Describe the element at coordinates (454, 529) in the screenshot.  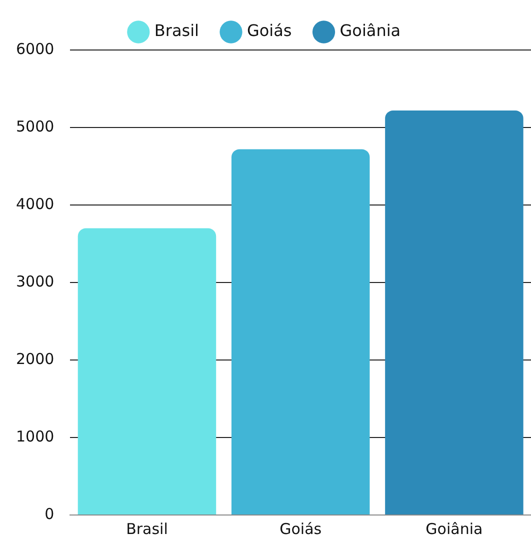
I see `x-tick-label: Goiânia` at that location.